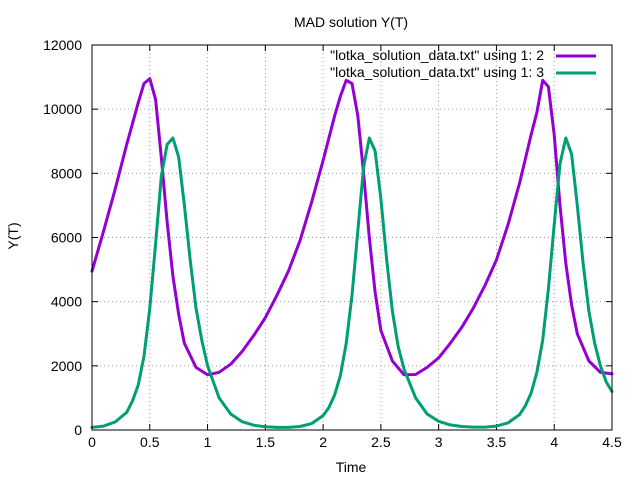 The height and width of the screenshot is (480, 640). Describe the element at coordinates (439, 442) in the screenshot. I see `x-tick-label: 3` at that location.